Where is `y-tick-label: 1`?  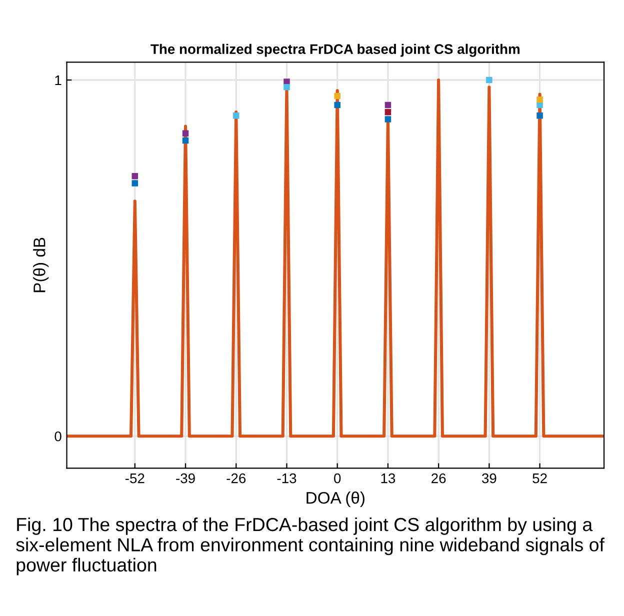
y-tick-label: 1 is located at coordinates (58, 81).